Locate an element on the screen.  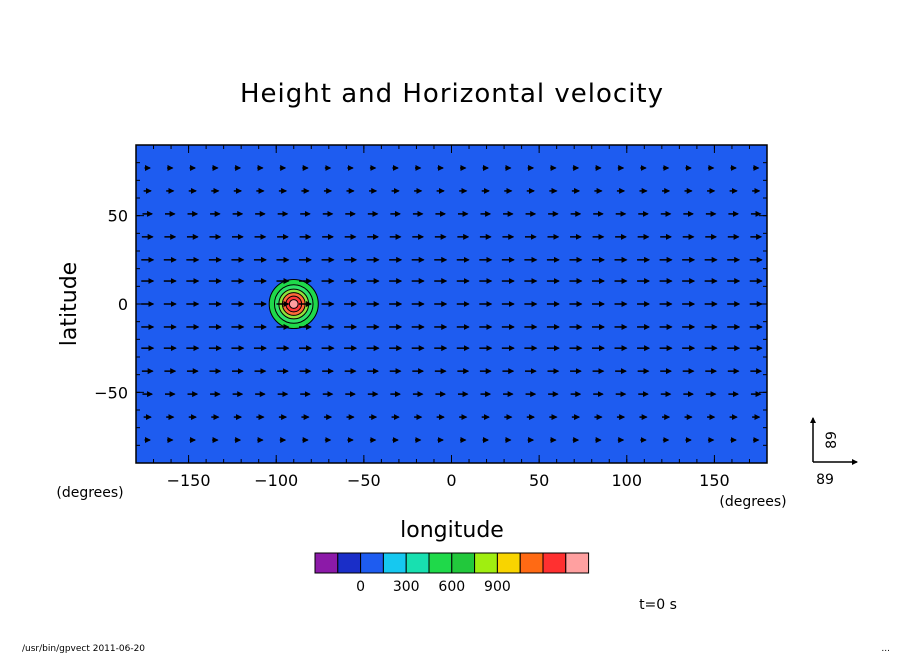
colorbar-tick-label: 600 is located at coordinates (451, 587).